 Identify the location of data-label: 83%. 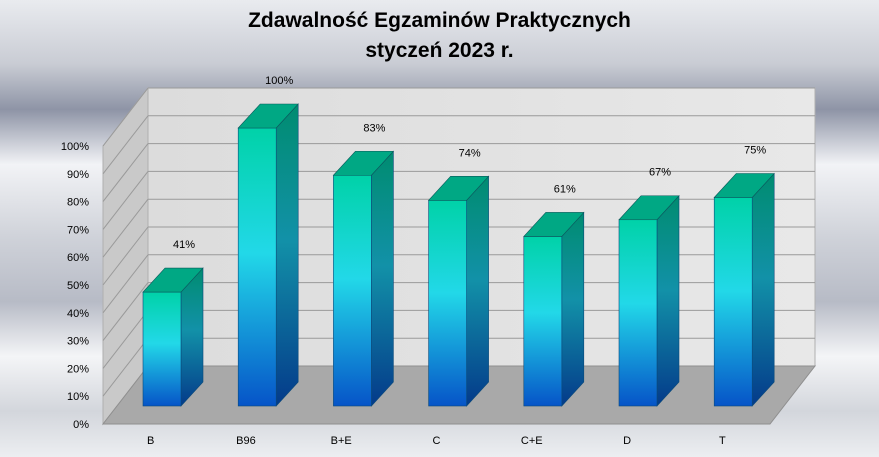
(374, 128).